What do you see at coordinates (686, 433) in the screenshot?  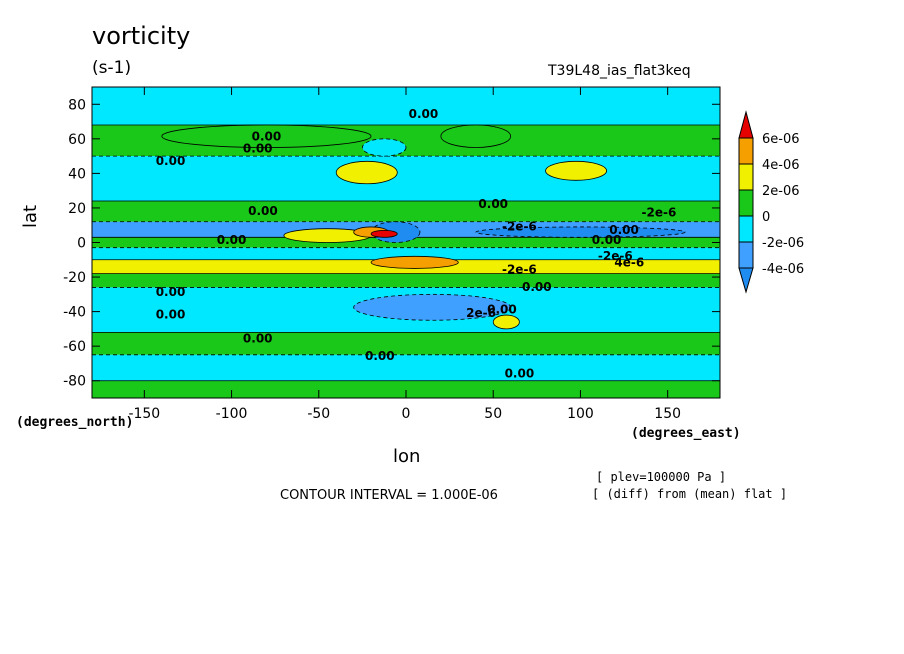 I see `x-axis-units: (degrees_east)` at bounding box center [686, 433].